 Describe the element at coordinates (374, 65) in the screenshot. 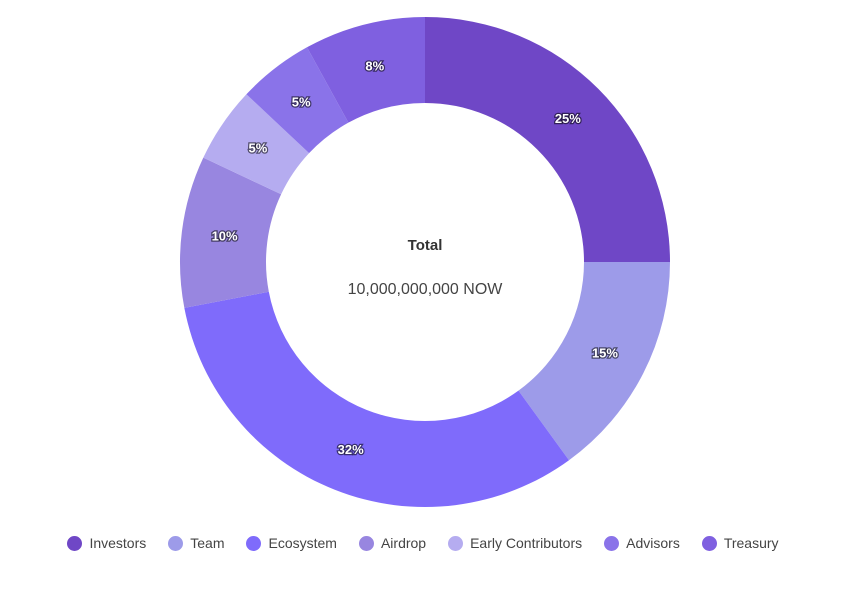

I see `slice-label: 8%` at that location.